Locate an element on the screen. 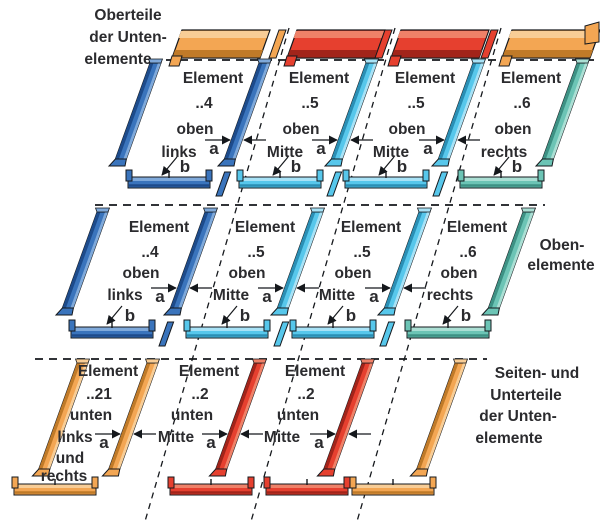 The height and width of the screenshot is (524, 600). row-top-parts is located at coordinates (384, 44).